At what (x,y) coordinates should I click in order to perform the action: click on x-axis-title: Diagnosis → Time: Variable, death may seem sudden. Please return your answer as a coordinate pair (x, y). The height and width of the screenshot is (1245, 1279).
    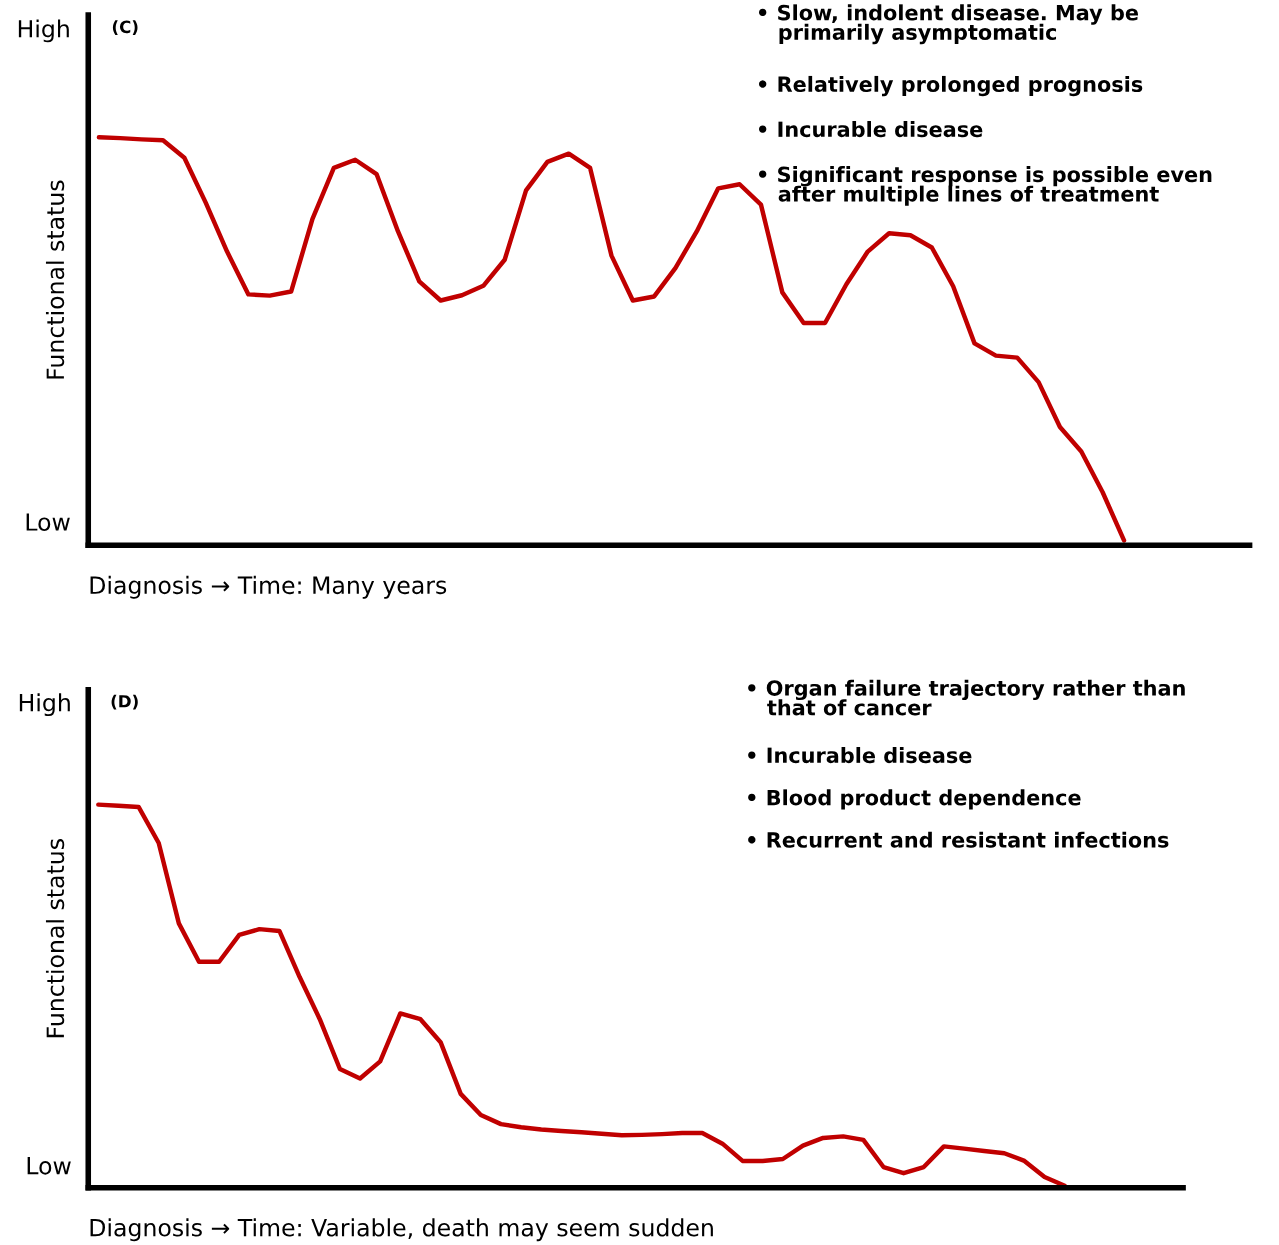
    Looking at the image, I should click on (401, 1230).